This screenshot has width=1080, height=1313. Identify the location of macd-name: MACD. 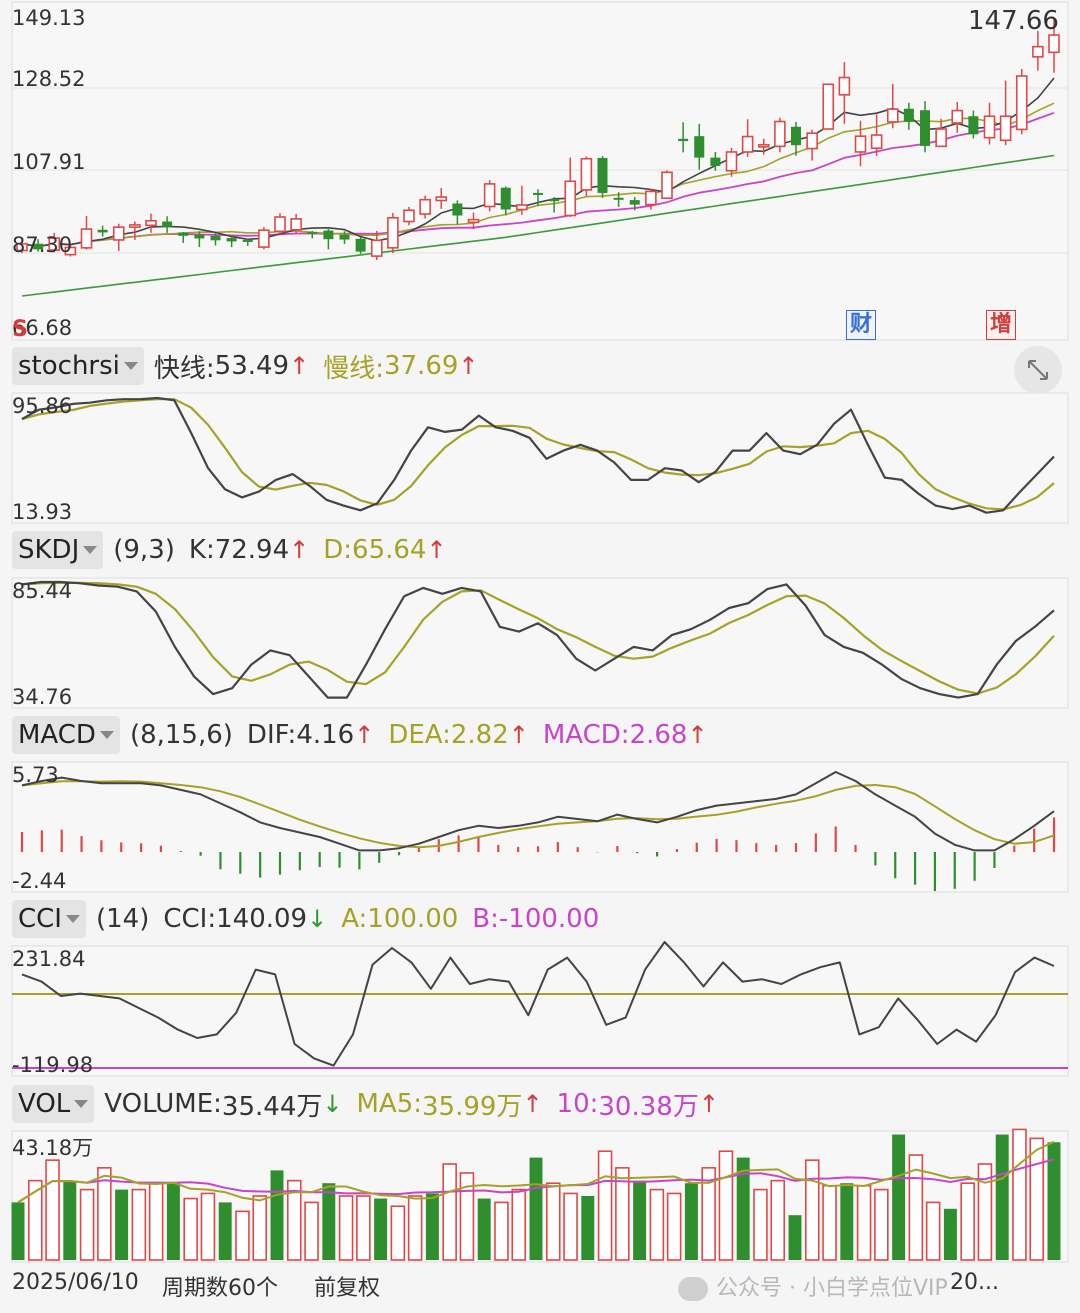
(57, 735).